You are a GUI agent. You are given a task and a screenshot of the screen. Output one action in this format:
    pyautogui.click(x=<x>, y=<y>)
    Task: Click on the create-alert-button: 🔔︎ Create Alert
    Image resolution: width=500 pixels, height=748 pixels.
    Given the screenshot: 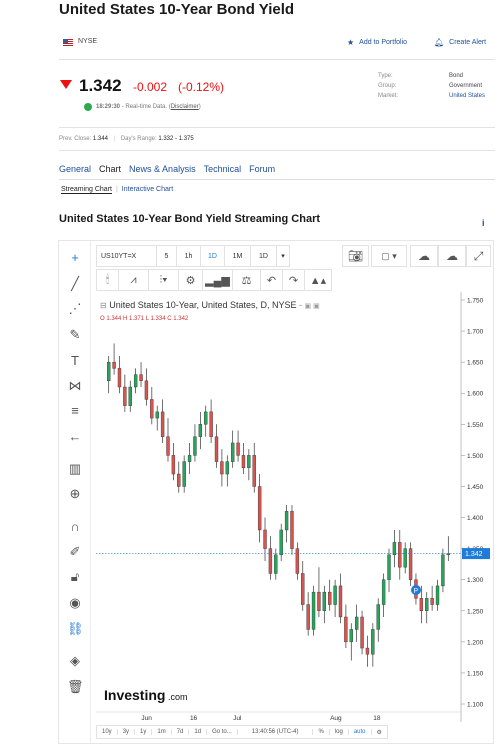 What is the action you would take?
    pyautogui.click(x=460, y=42)
    